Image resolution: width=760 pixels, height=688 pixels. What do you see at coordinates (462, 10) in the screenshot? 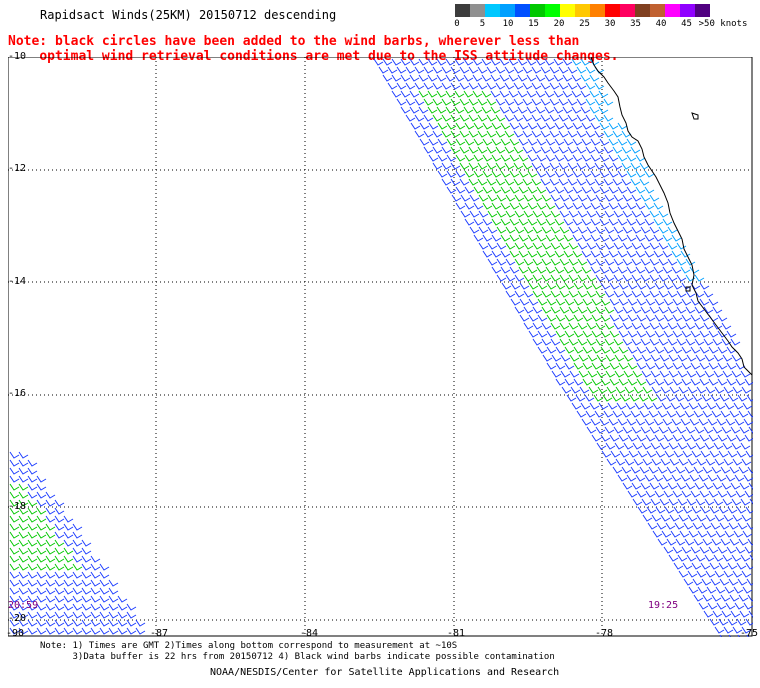
I see `legend-swatch` at bounding box center [462, 10].